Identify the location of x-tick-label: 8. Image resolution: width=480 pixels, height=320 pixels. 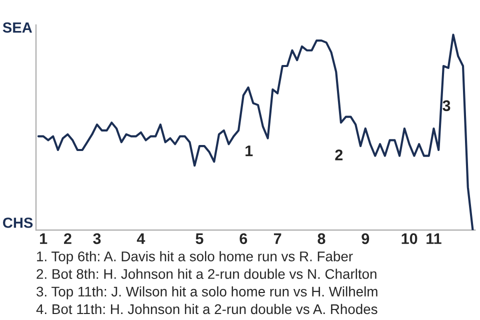
(322, 238).